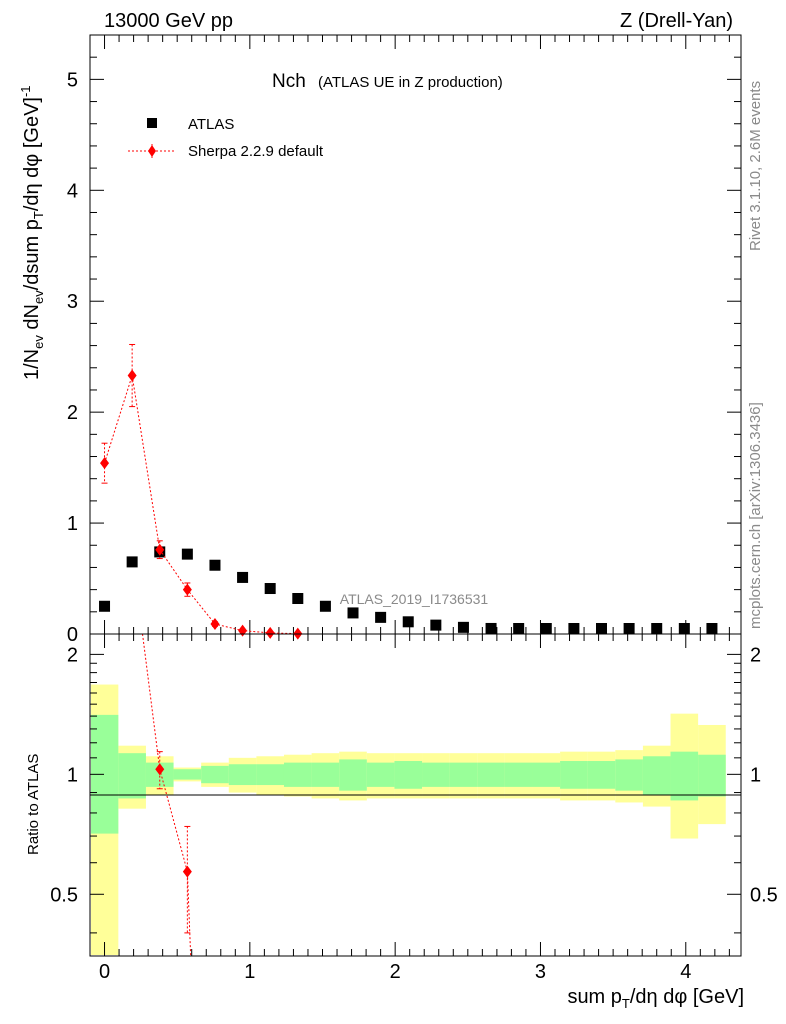 The width and height of the screenshot is (786, 1024). Describe the element at coordinates (676, 21) in the screenshot. I see `header-right: Z (Drell-Yan)` at that location.